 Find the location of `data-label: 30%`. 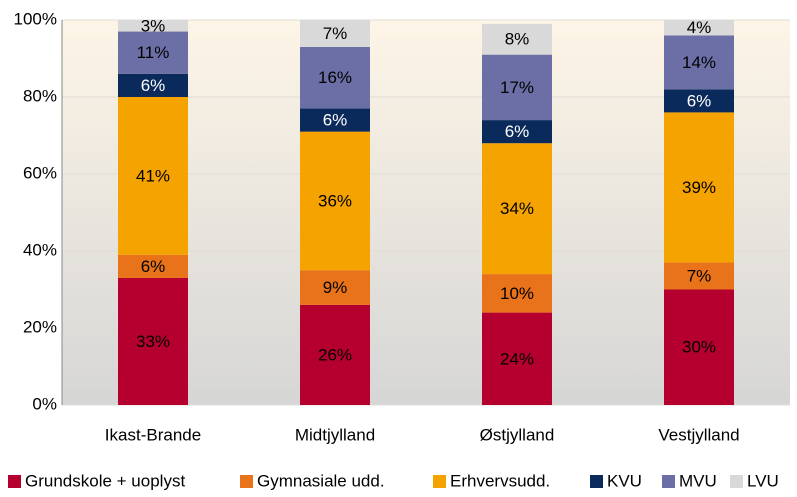

data-label: 30% is located at coordinates (699, 347).